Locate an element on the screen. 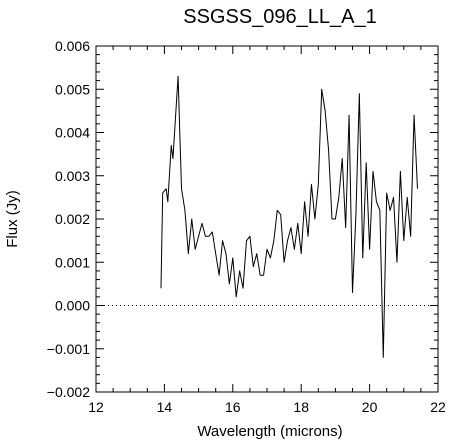 This screenshot has height=442, width=452. y-tick-label: 0.006 is located at coordinates (72, 46).